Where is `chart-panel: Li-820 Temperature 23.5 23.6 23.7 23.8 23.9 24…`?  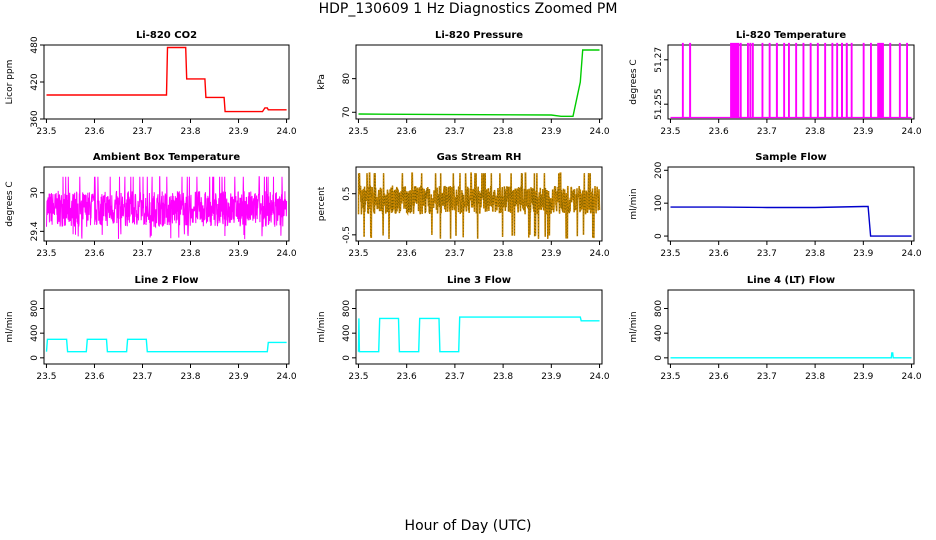
chart-panel: Li-820 Temperature 23.5 23.6 23.7 23.8 23.9 24… is located at coordinates (775, 83).